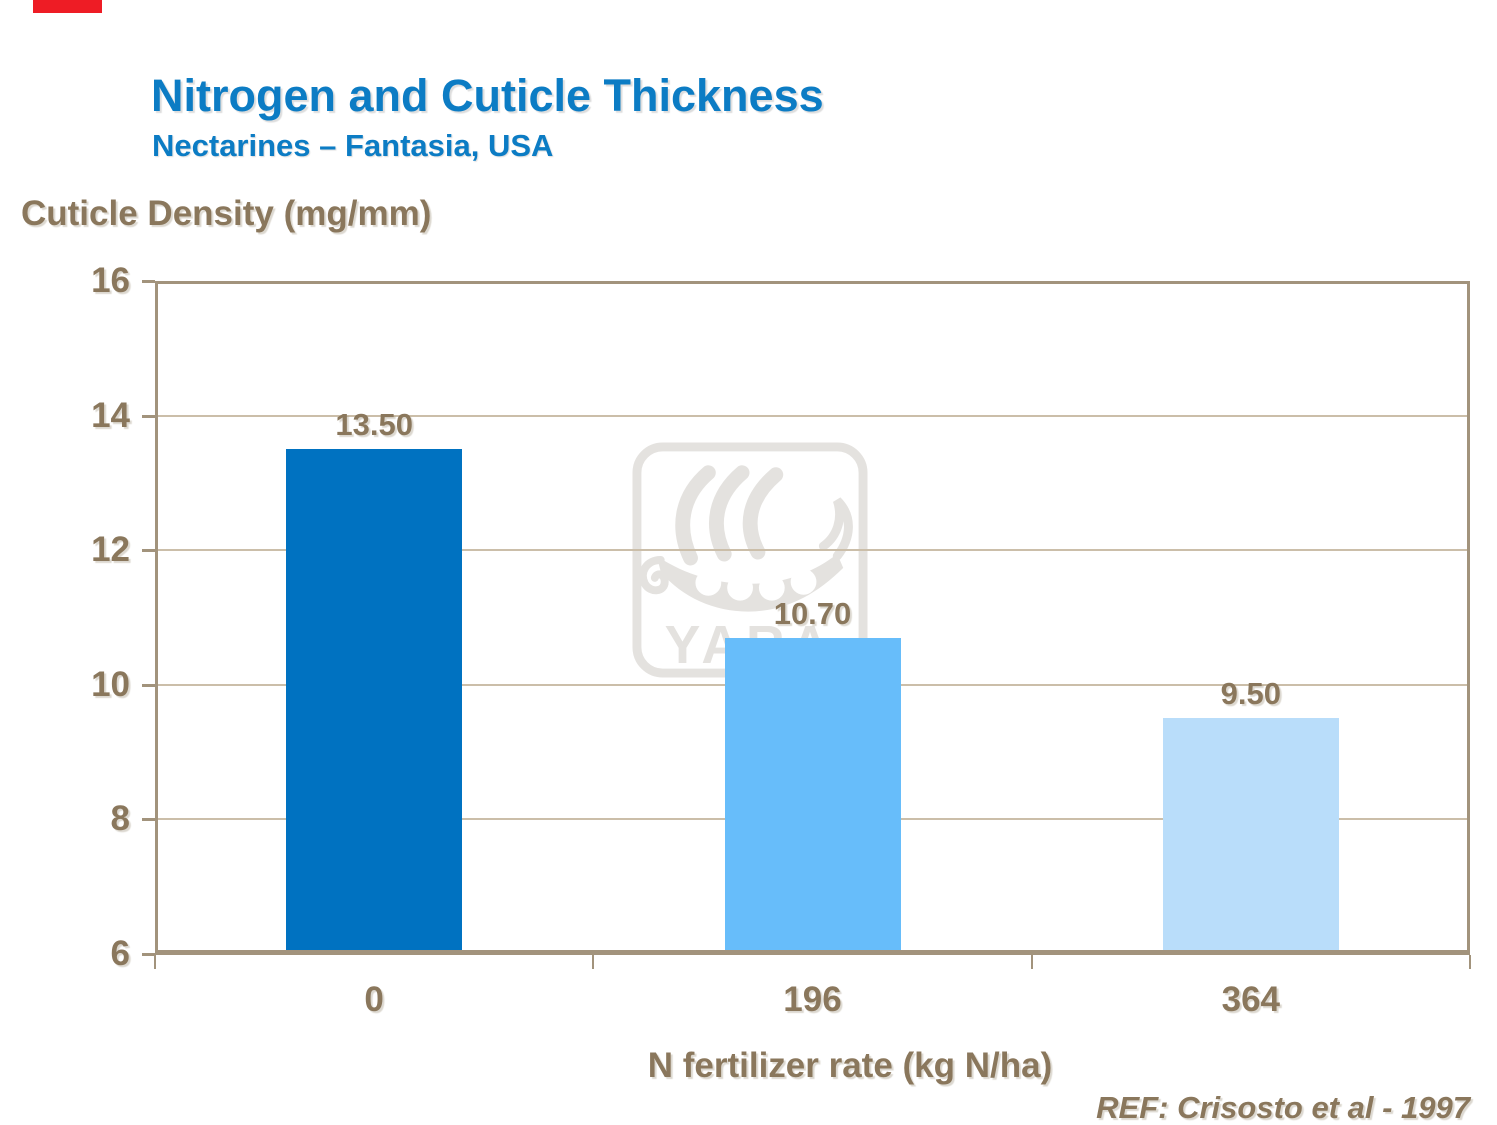 Image resolution: width=1497 pixels, height=1125 pixels. Describe the element at coordinates (110, 684) in the screenshot. I see `y-tick-label: 10` at that location.